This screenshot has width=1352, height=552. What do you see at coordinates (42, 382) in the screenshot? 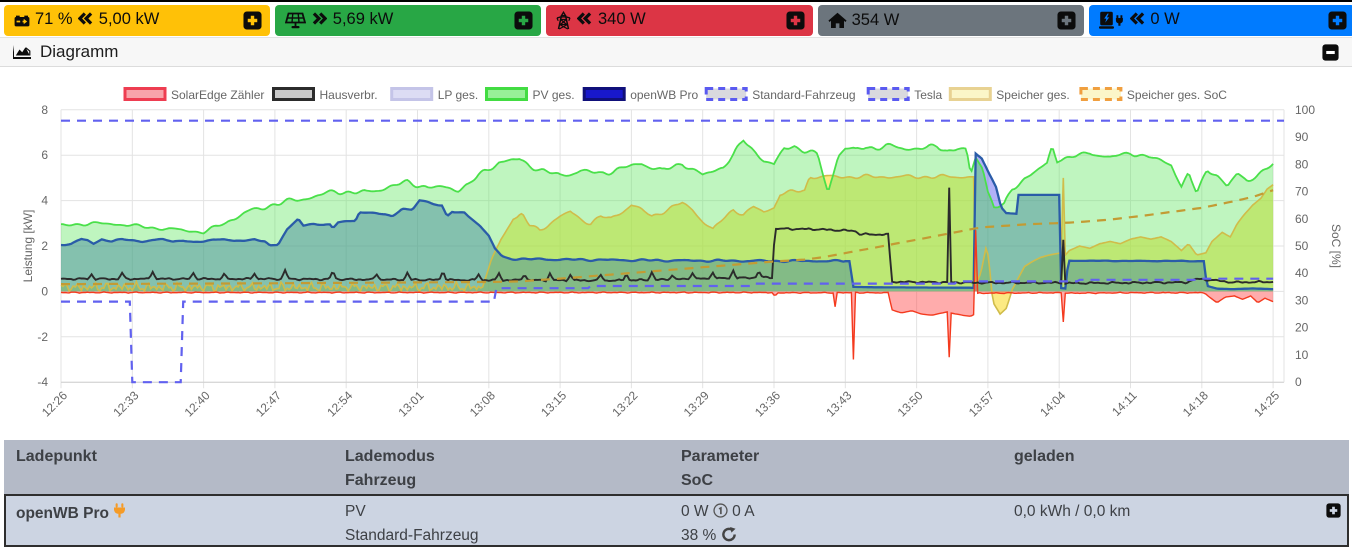
I see `svg-text: -4` at bounding box center [42, 382].